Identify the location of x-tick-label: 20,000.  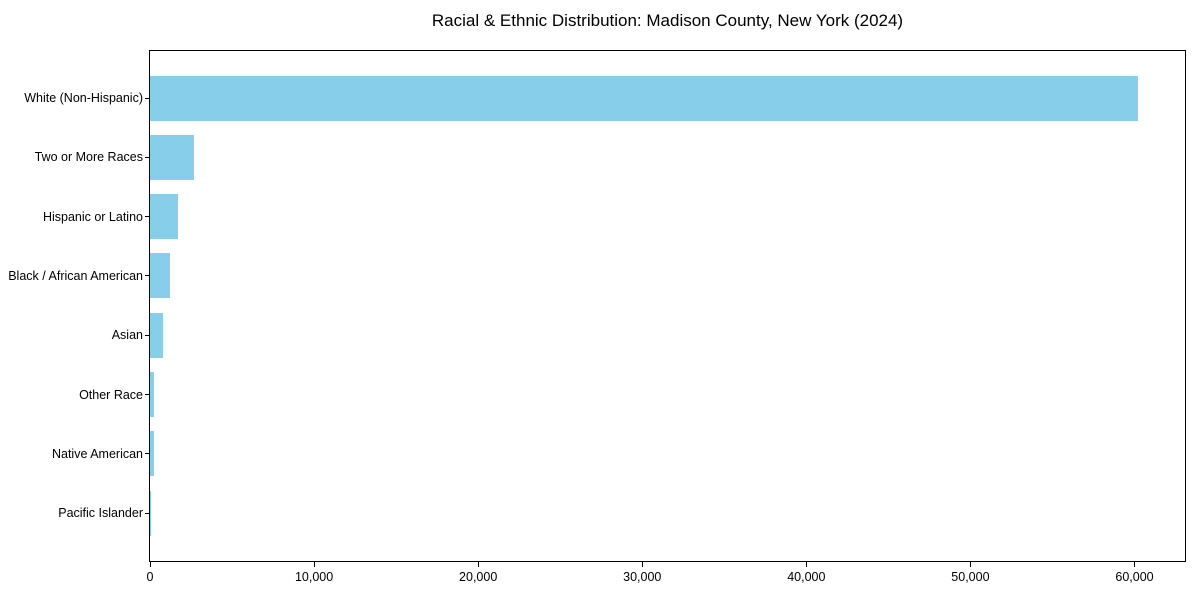
(478, 577).